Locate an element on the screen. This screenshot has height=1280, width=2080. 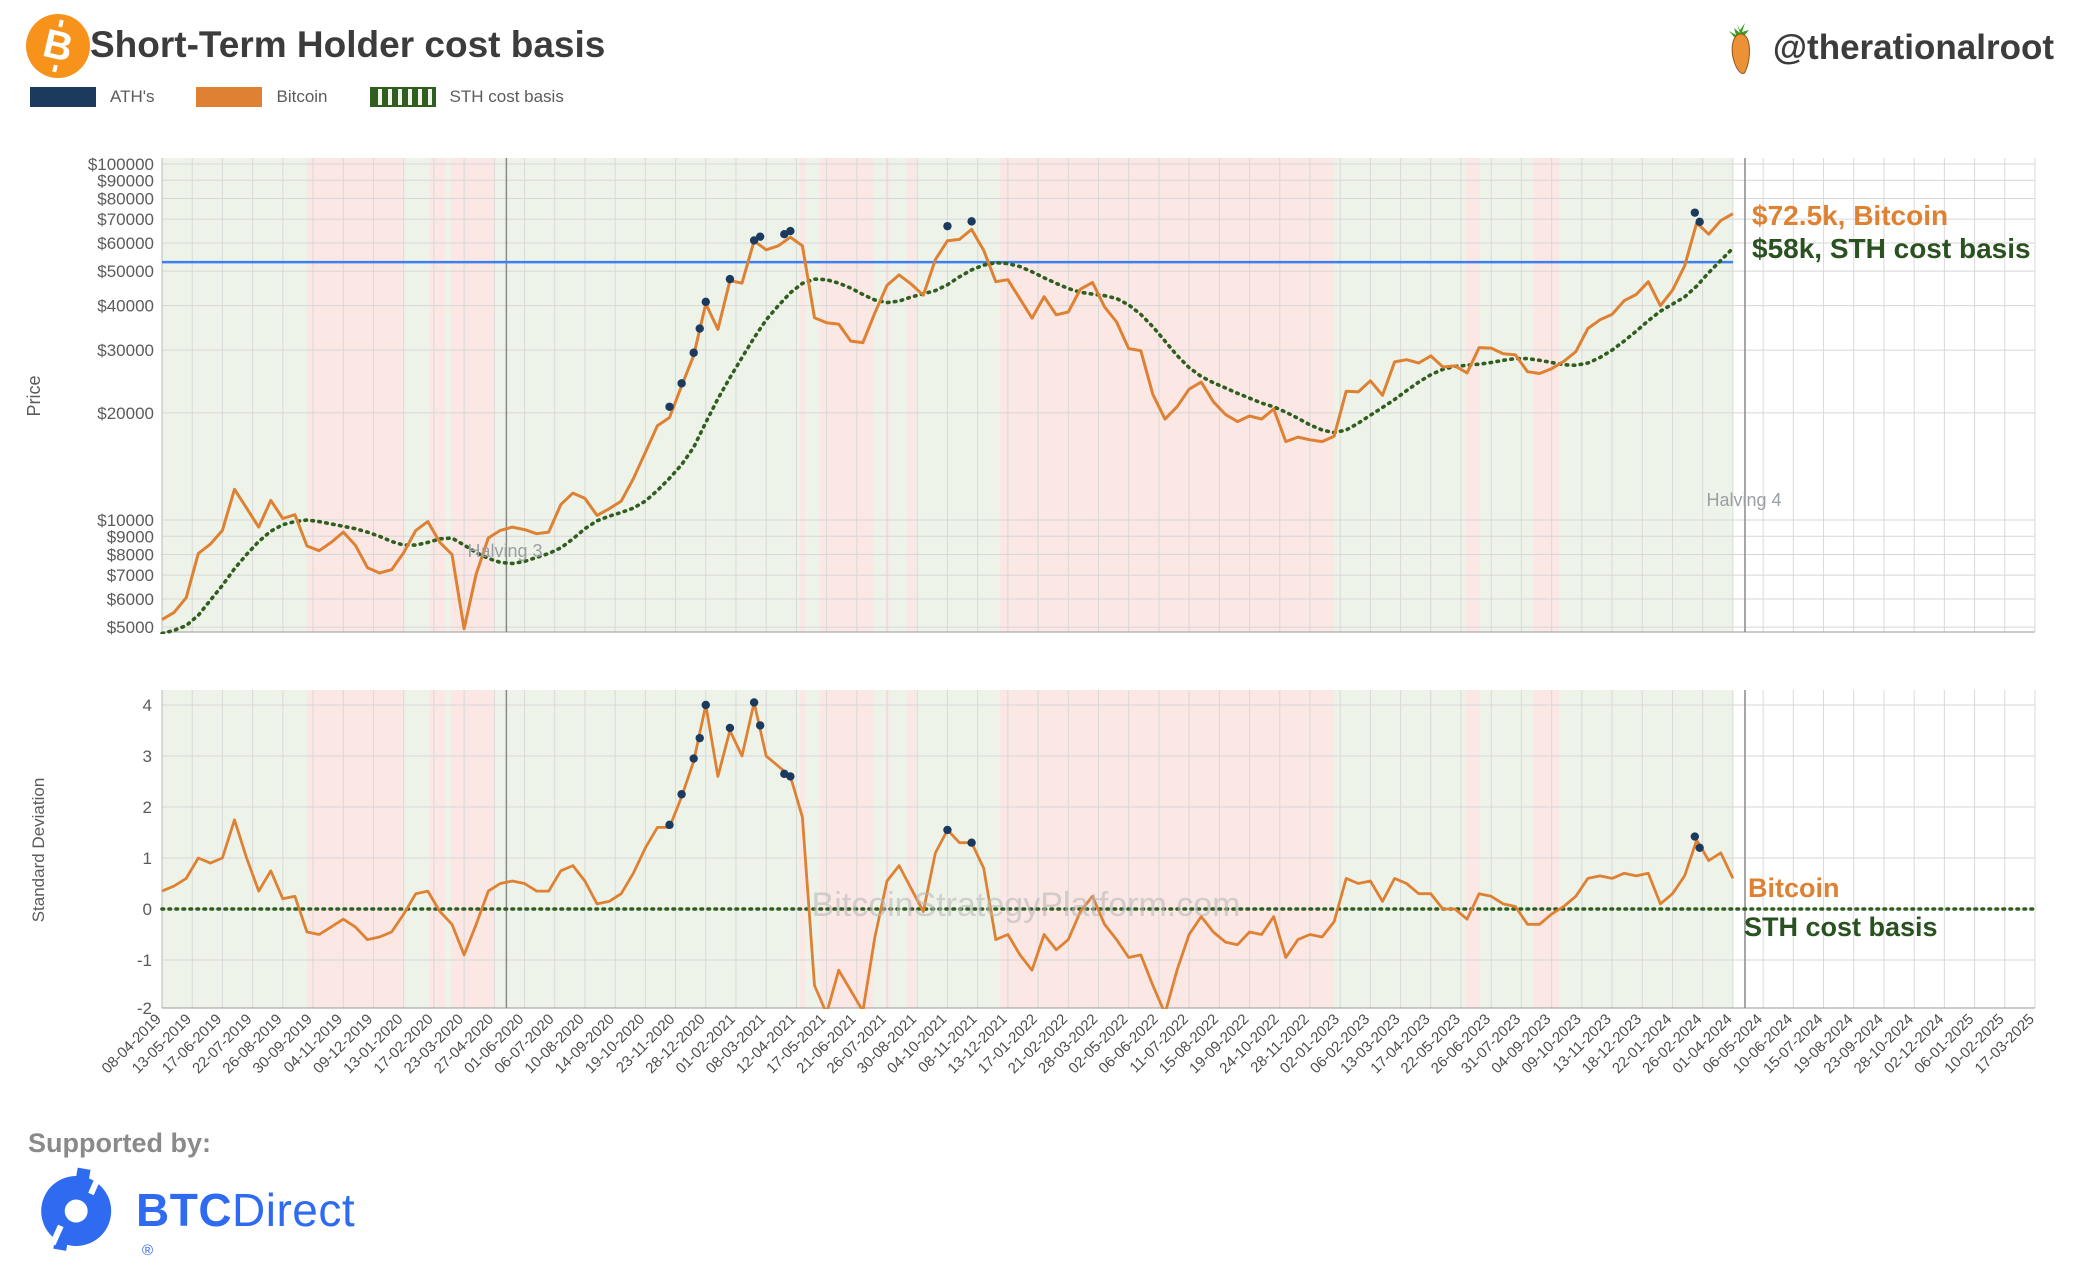
page-title: Short-Term Holder cost basis is located at coordinates (348, 44).